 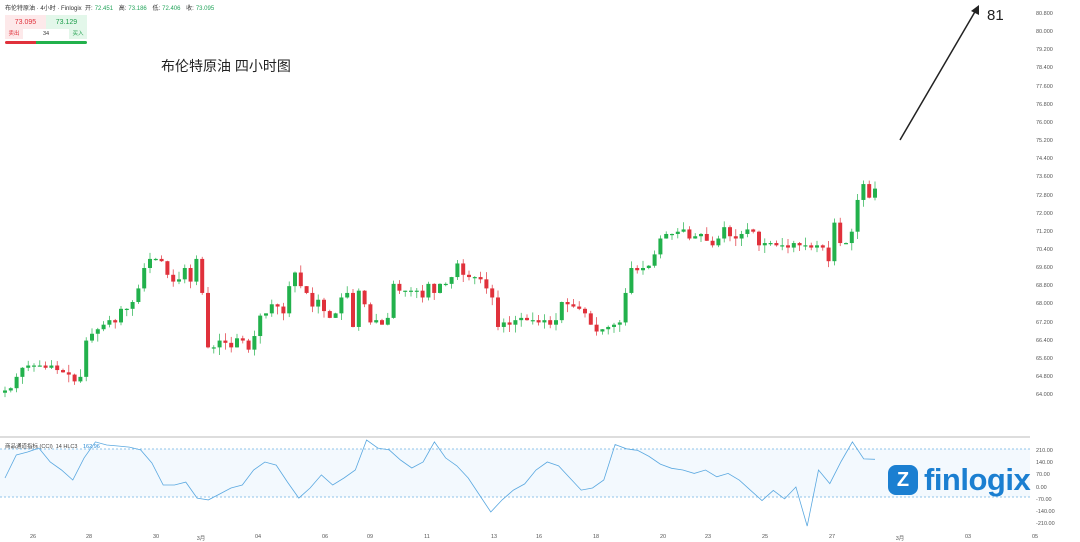 I want to click on sell-button: 卖出, so click(x=14, y=34).